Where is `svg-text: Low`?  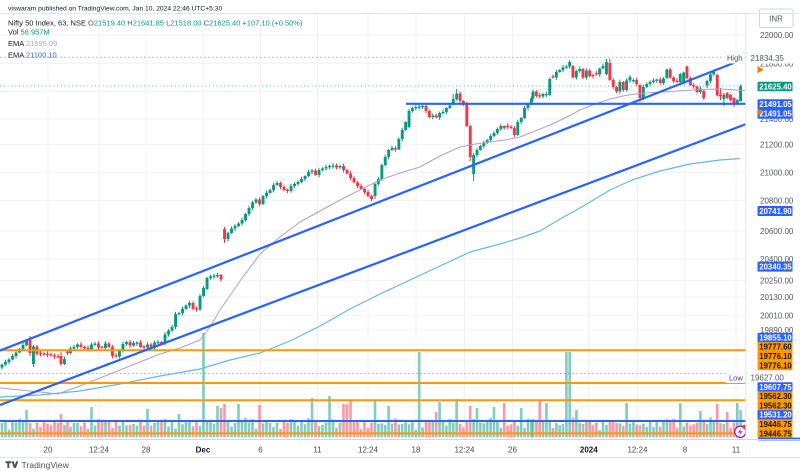 svg-text: Low is located at coordinates (736, 378).